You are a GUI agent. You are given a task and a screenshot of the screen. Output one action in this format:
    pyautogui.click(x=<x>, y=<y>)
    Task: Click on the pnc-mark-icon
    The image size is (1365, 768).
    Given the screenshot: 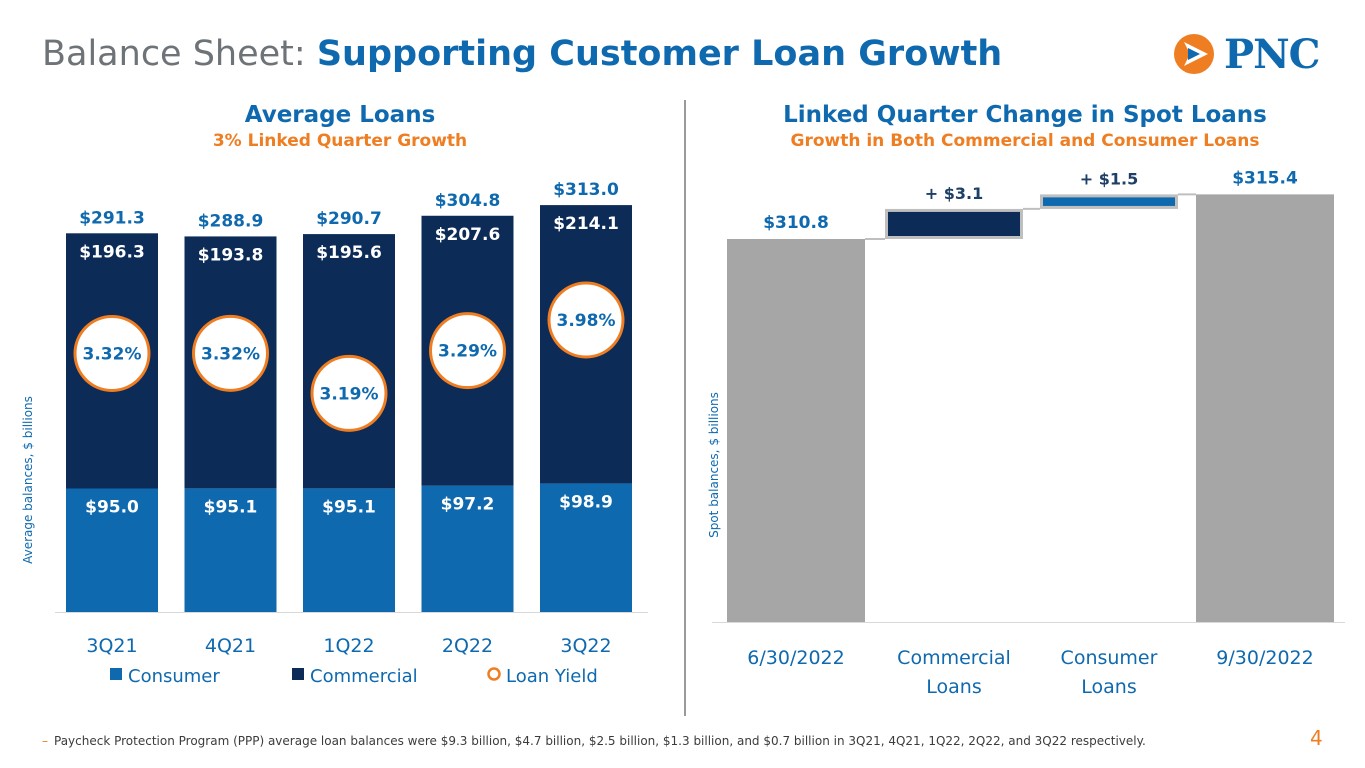 What is the action you would take?
    pyautogui.click(x=1194, y=54)
    